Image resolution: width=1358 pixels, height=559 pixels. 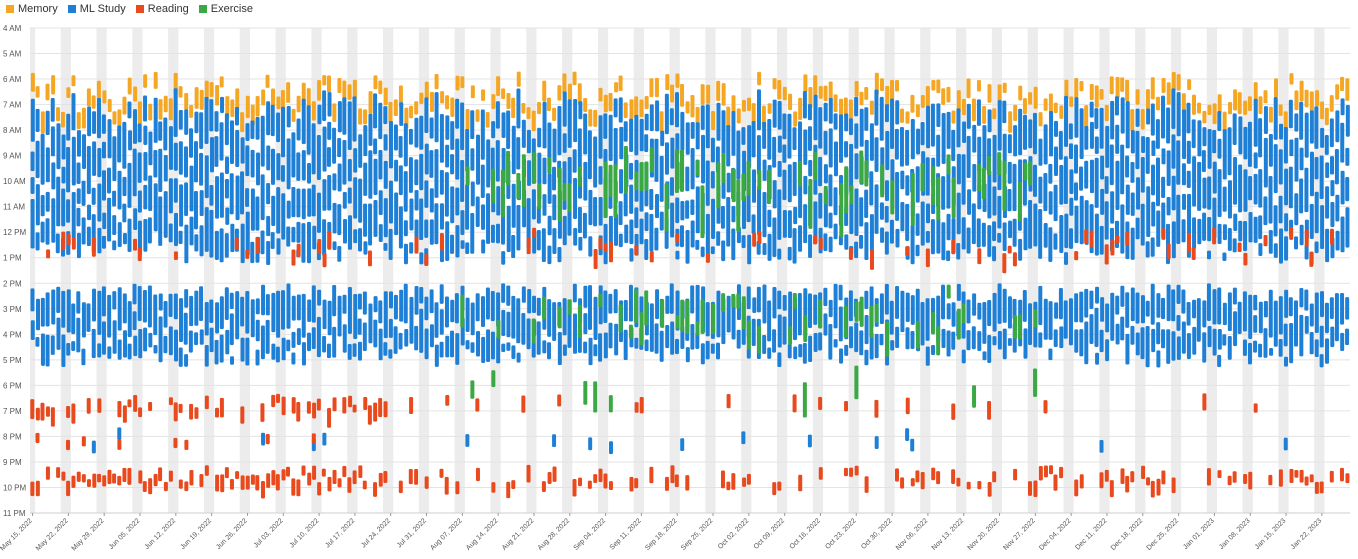 I want to click on x-tick-label: Jun 12, 2022, so click(x=161, y=534).